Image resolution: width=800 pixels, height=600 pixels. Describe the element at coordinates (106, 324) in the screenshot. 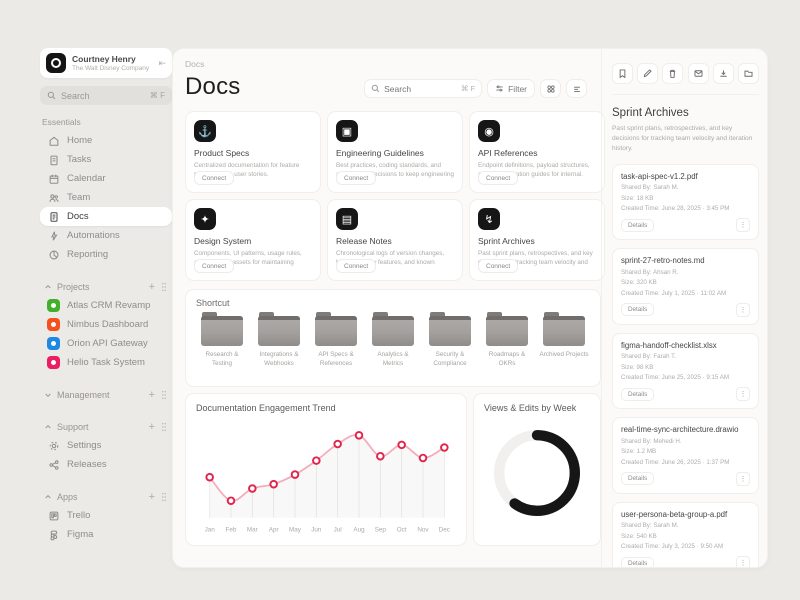

I see `sidebar-item-nimbus-dashboard: Nimbus Dashboard` at that location.